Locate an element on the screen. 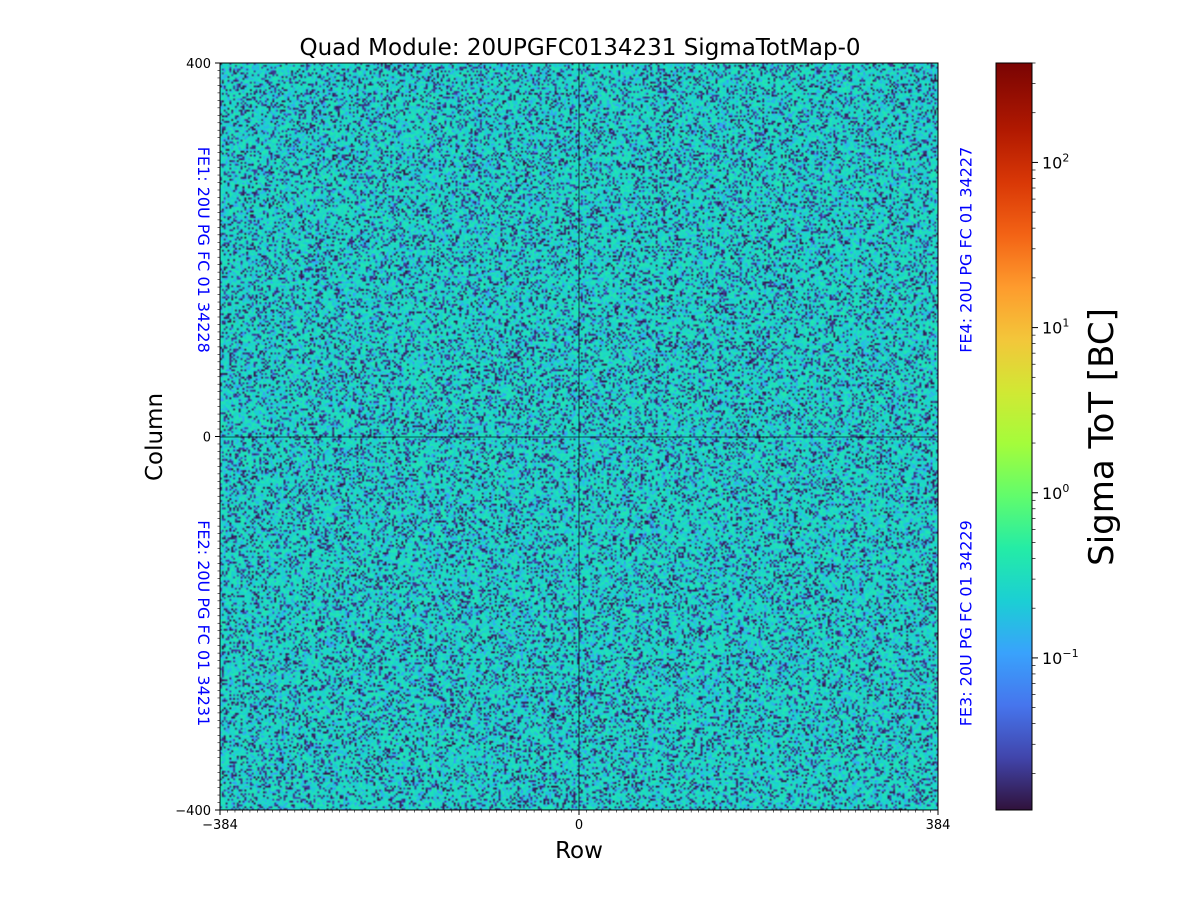  fe-label-fe4: FE4: 20U PG FC 01 34227 is located at coordinates (966, 250).